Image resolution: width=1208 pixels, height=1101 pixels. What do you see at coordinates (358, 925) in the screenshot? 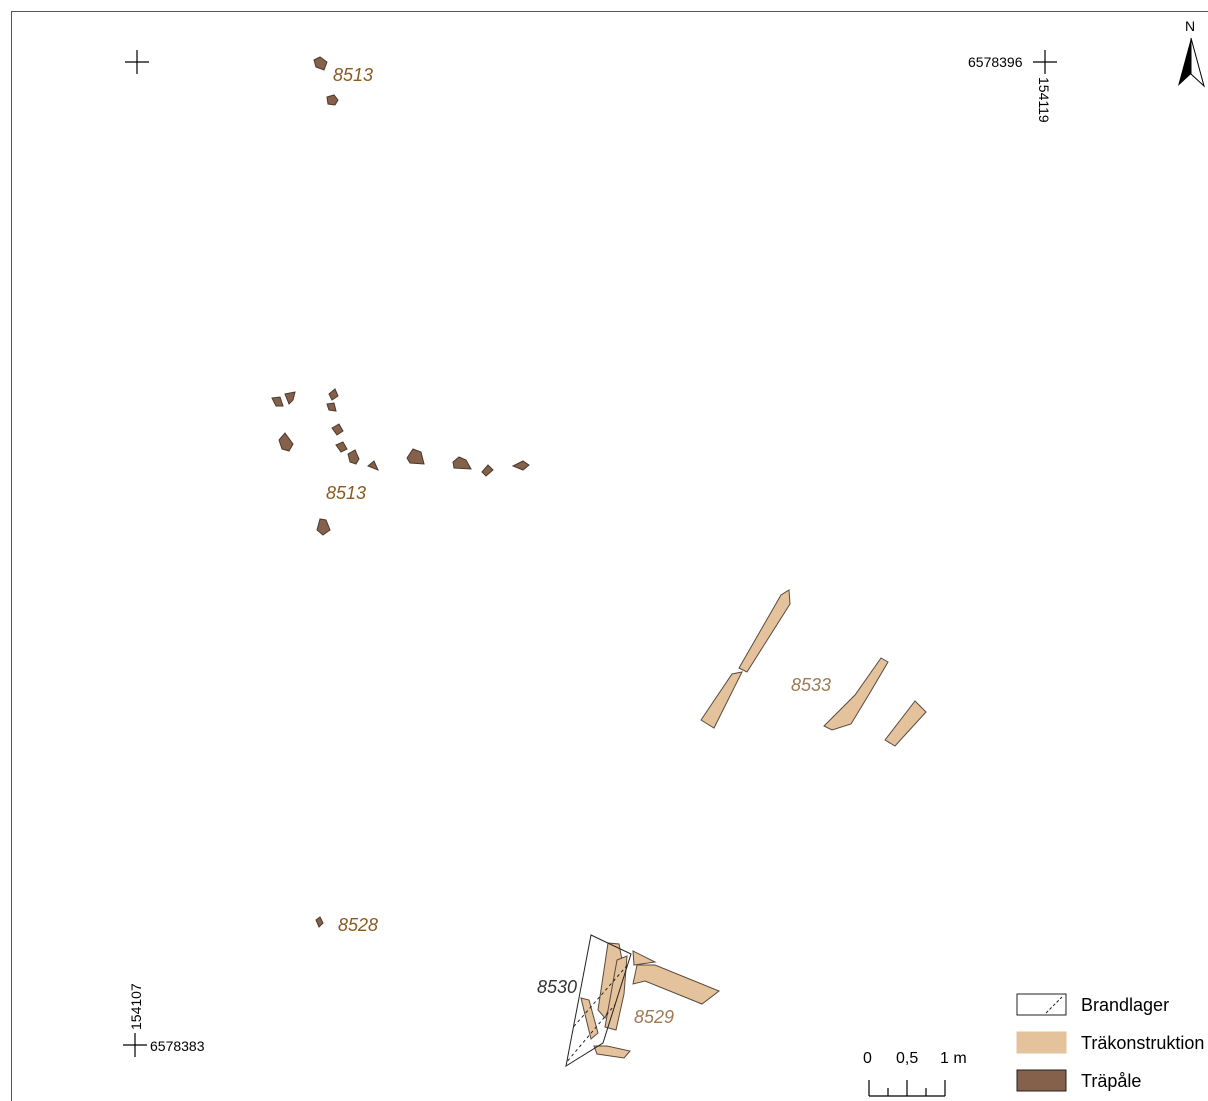
I see `label-8528: 8528` at bounding box center [358, 925].